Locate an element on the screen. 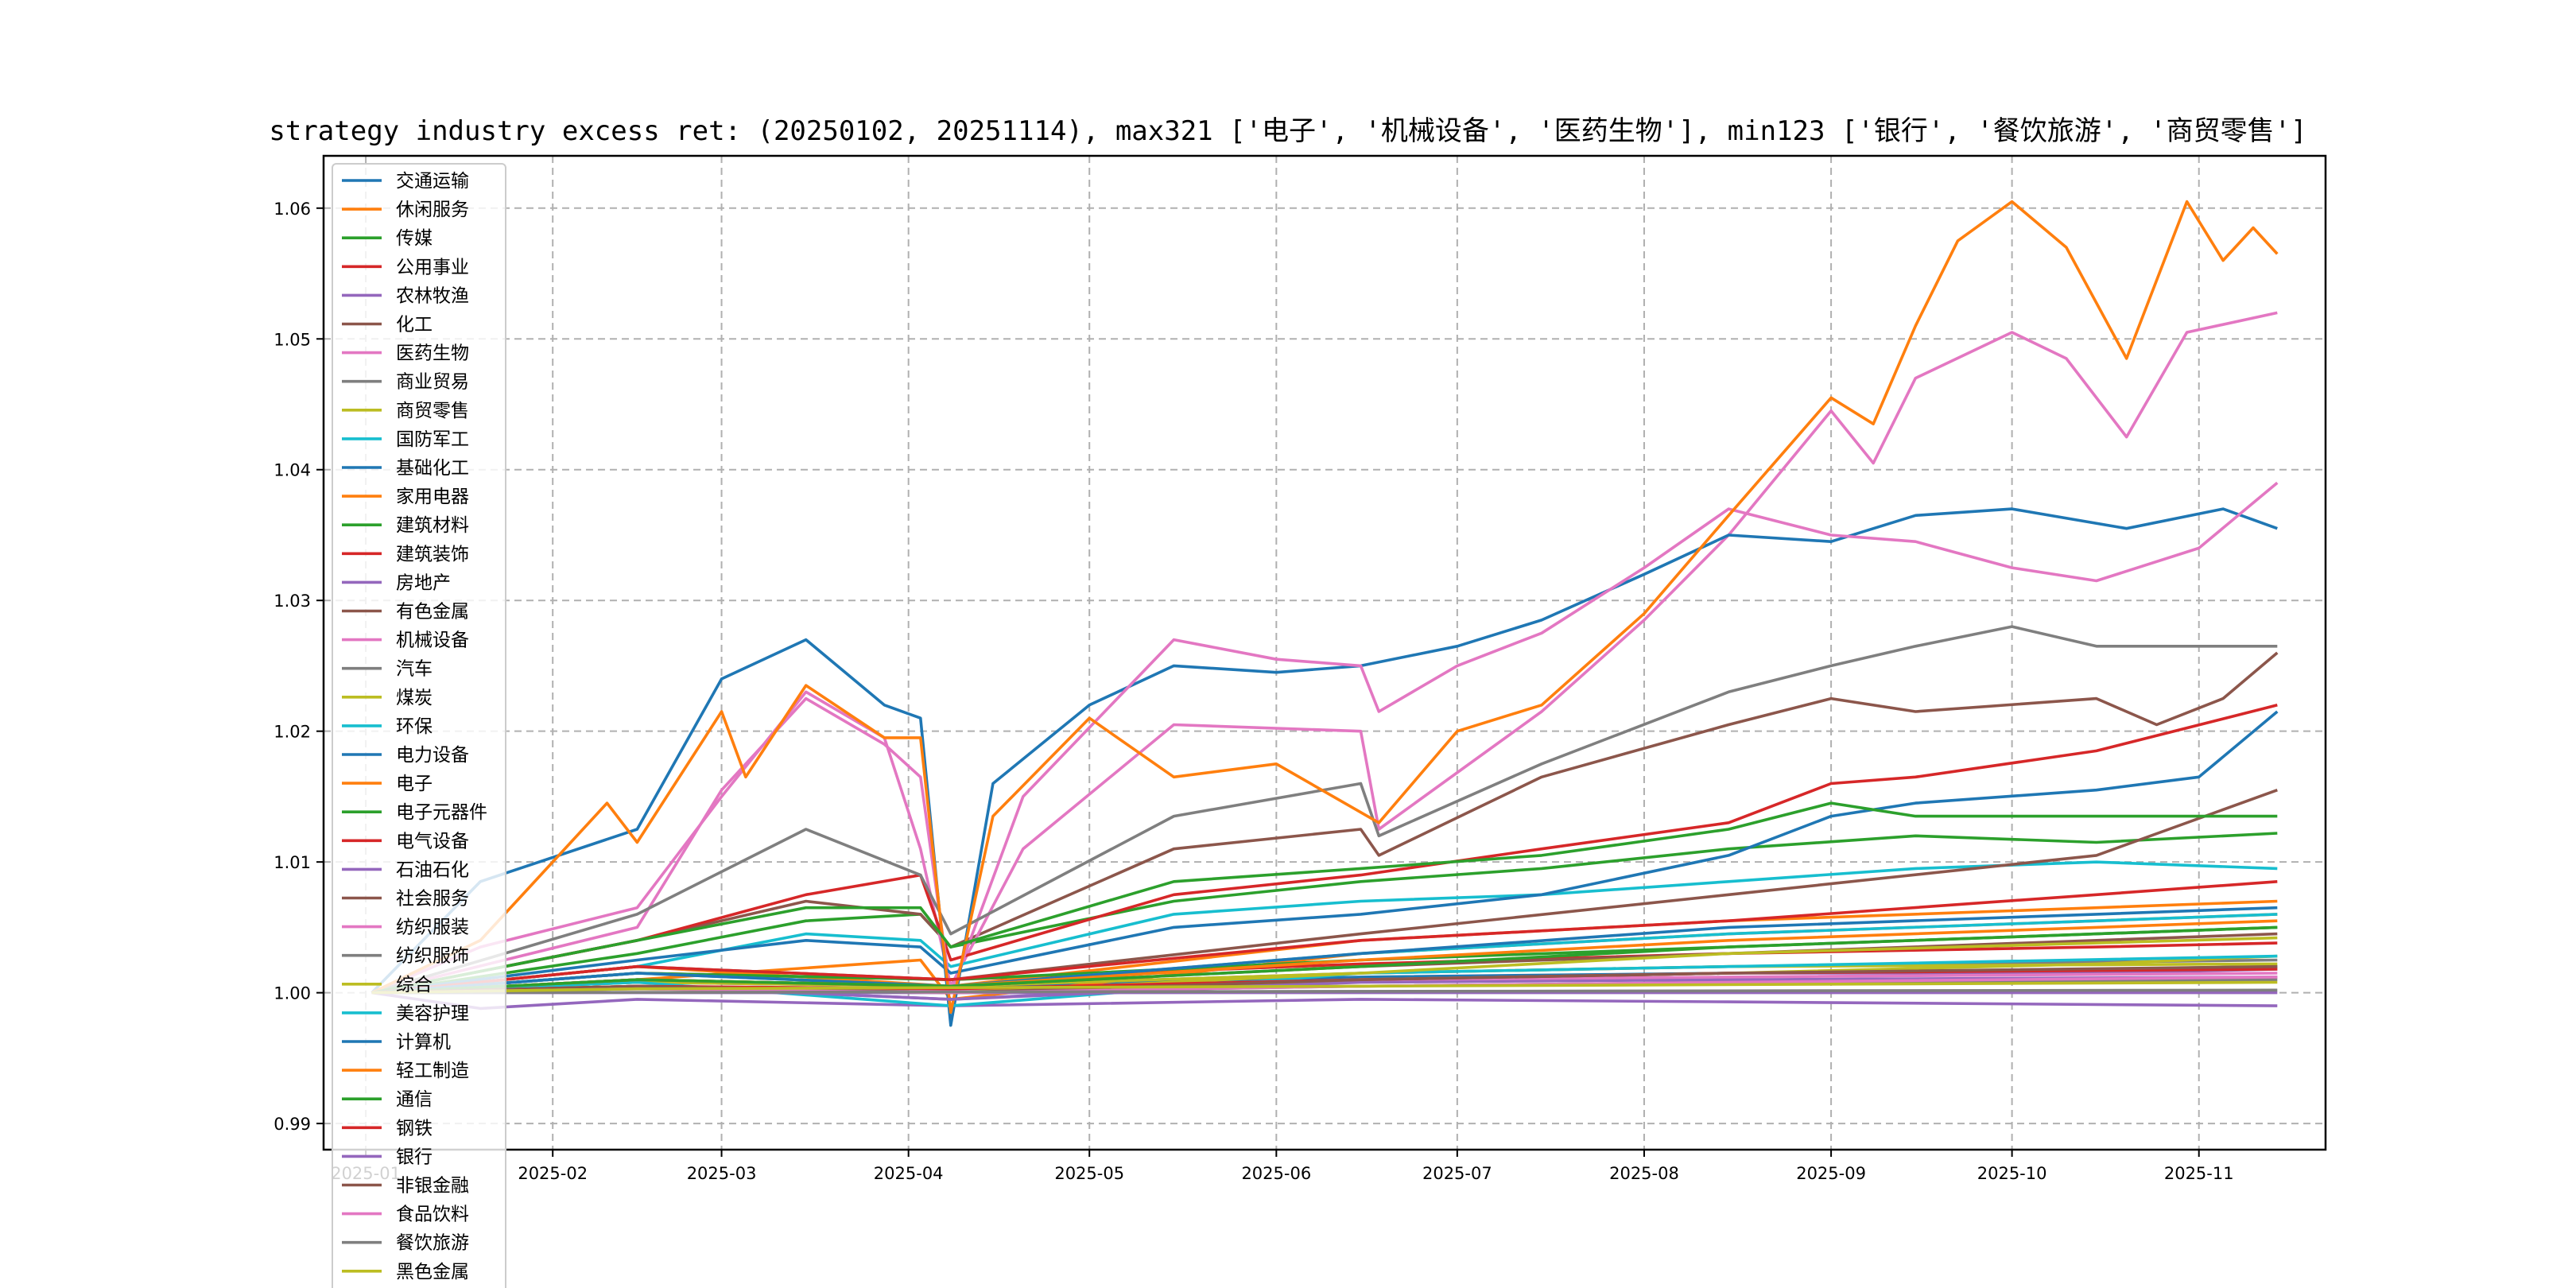  legend-box is located at coordinates (419, 726).